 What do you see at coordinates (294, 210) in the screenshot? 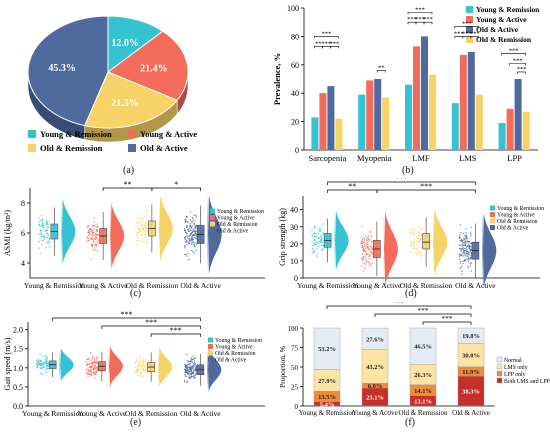
I see `y-tick-label: 40` at bounding box center [294, 210].